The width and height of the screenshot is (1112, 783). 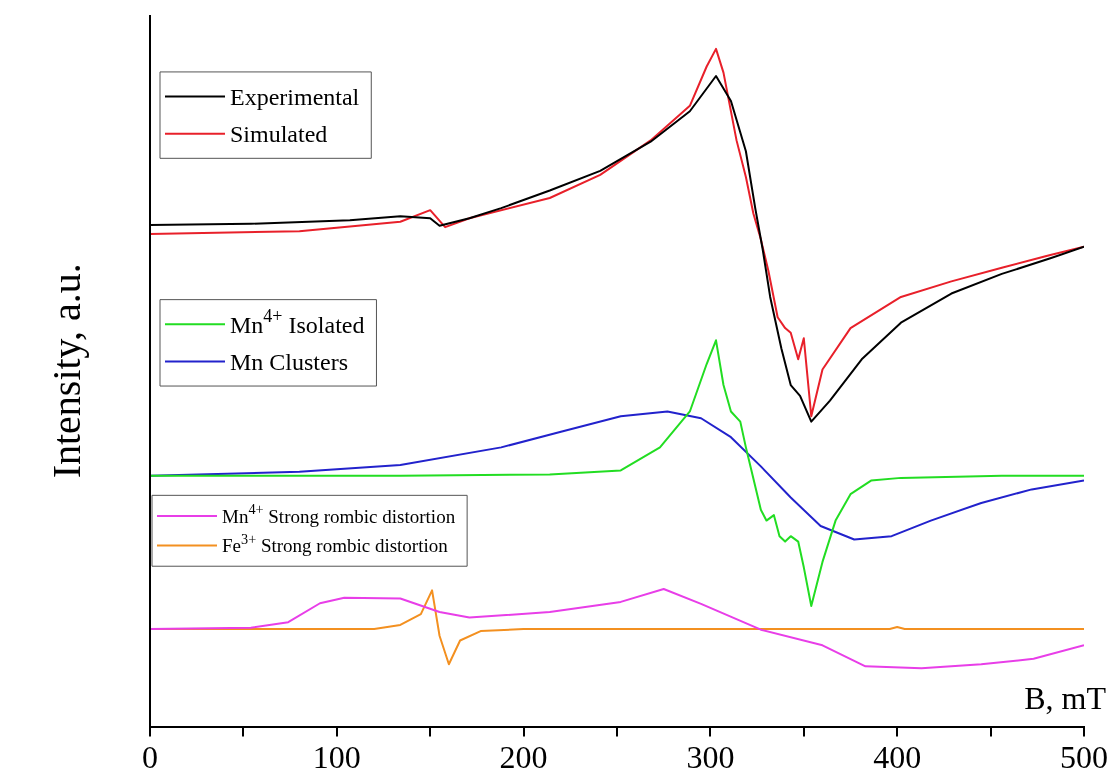 What do you see at coordinates (710, 757) in the screenshot?
I see `x-tick-label: 300` at bounding box center [710, 757].